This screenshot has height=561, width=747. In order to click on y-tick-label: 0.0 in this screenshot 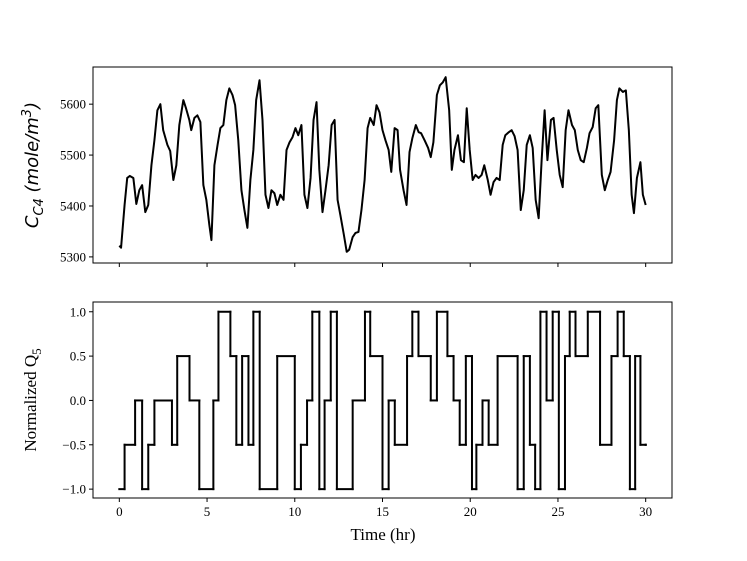, I will do `click(78, 400)`.